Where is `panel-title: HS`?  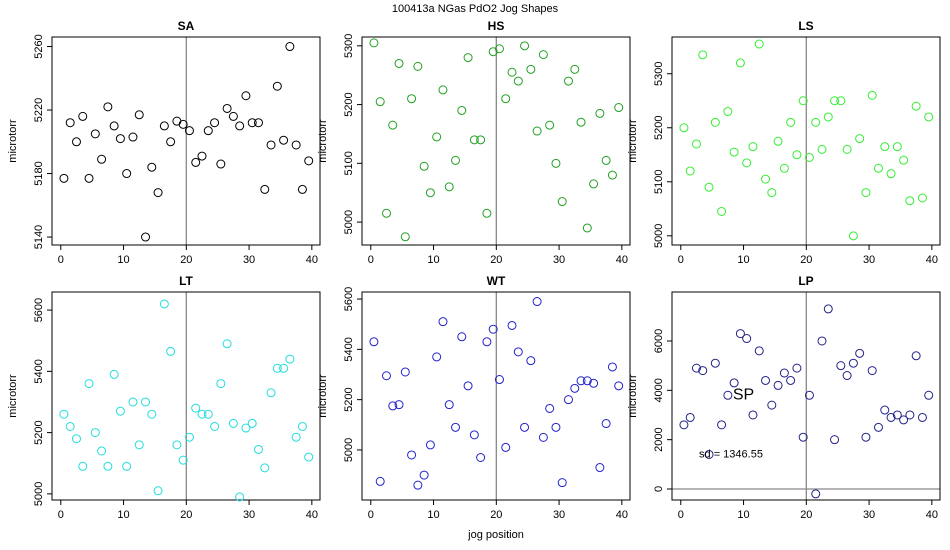
panel-title: HS is located at coordinates (496, 26).